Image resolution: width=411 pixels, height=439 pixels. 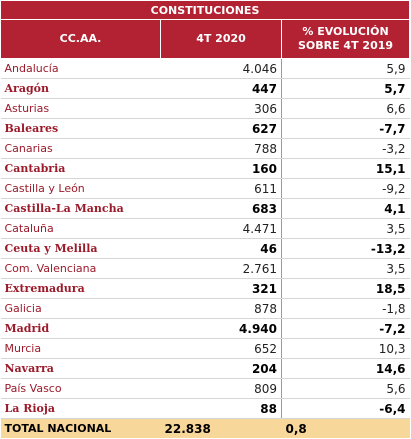 I want to click on header-ccaa: CC.AA., so click(x=80, y=39).